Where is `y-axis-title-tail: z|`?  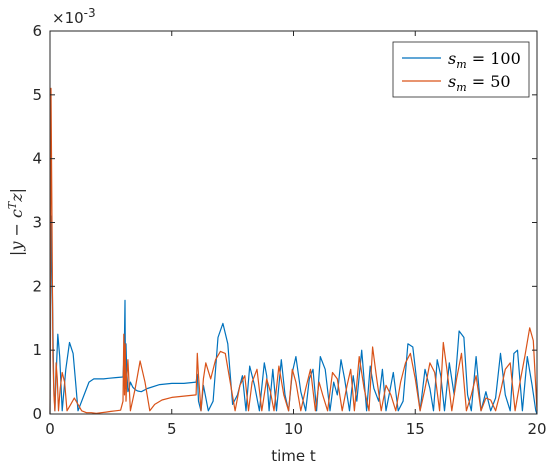 y-axis-title-tail: z| is located at coordinates (16, 195).